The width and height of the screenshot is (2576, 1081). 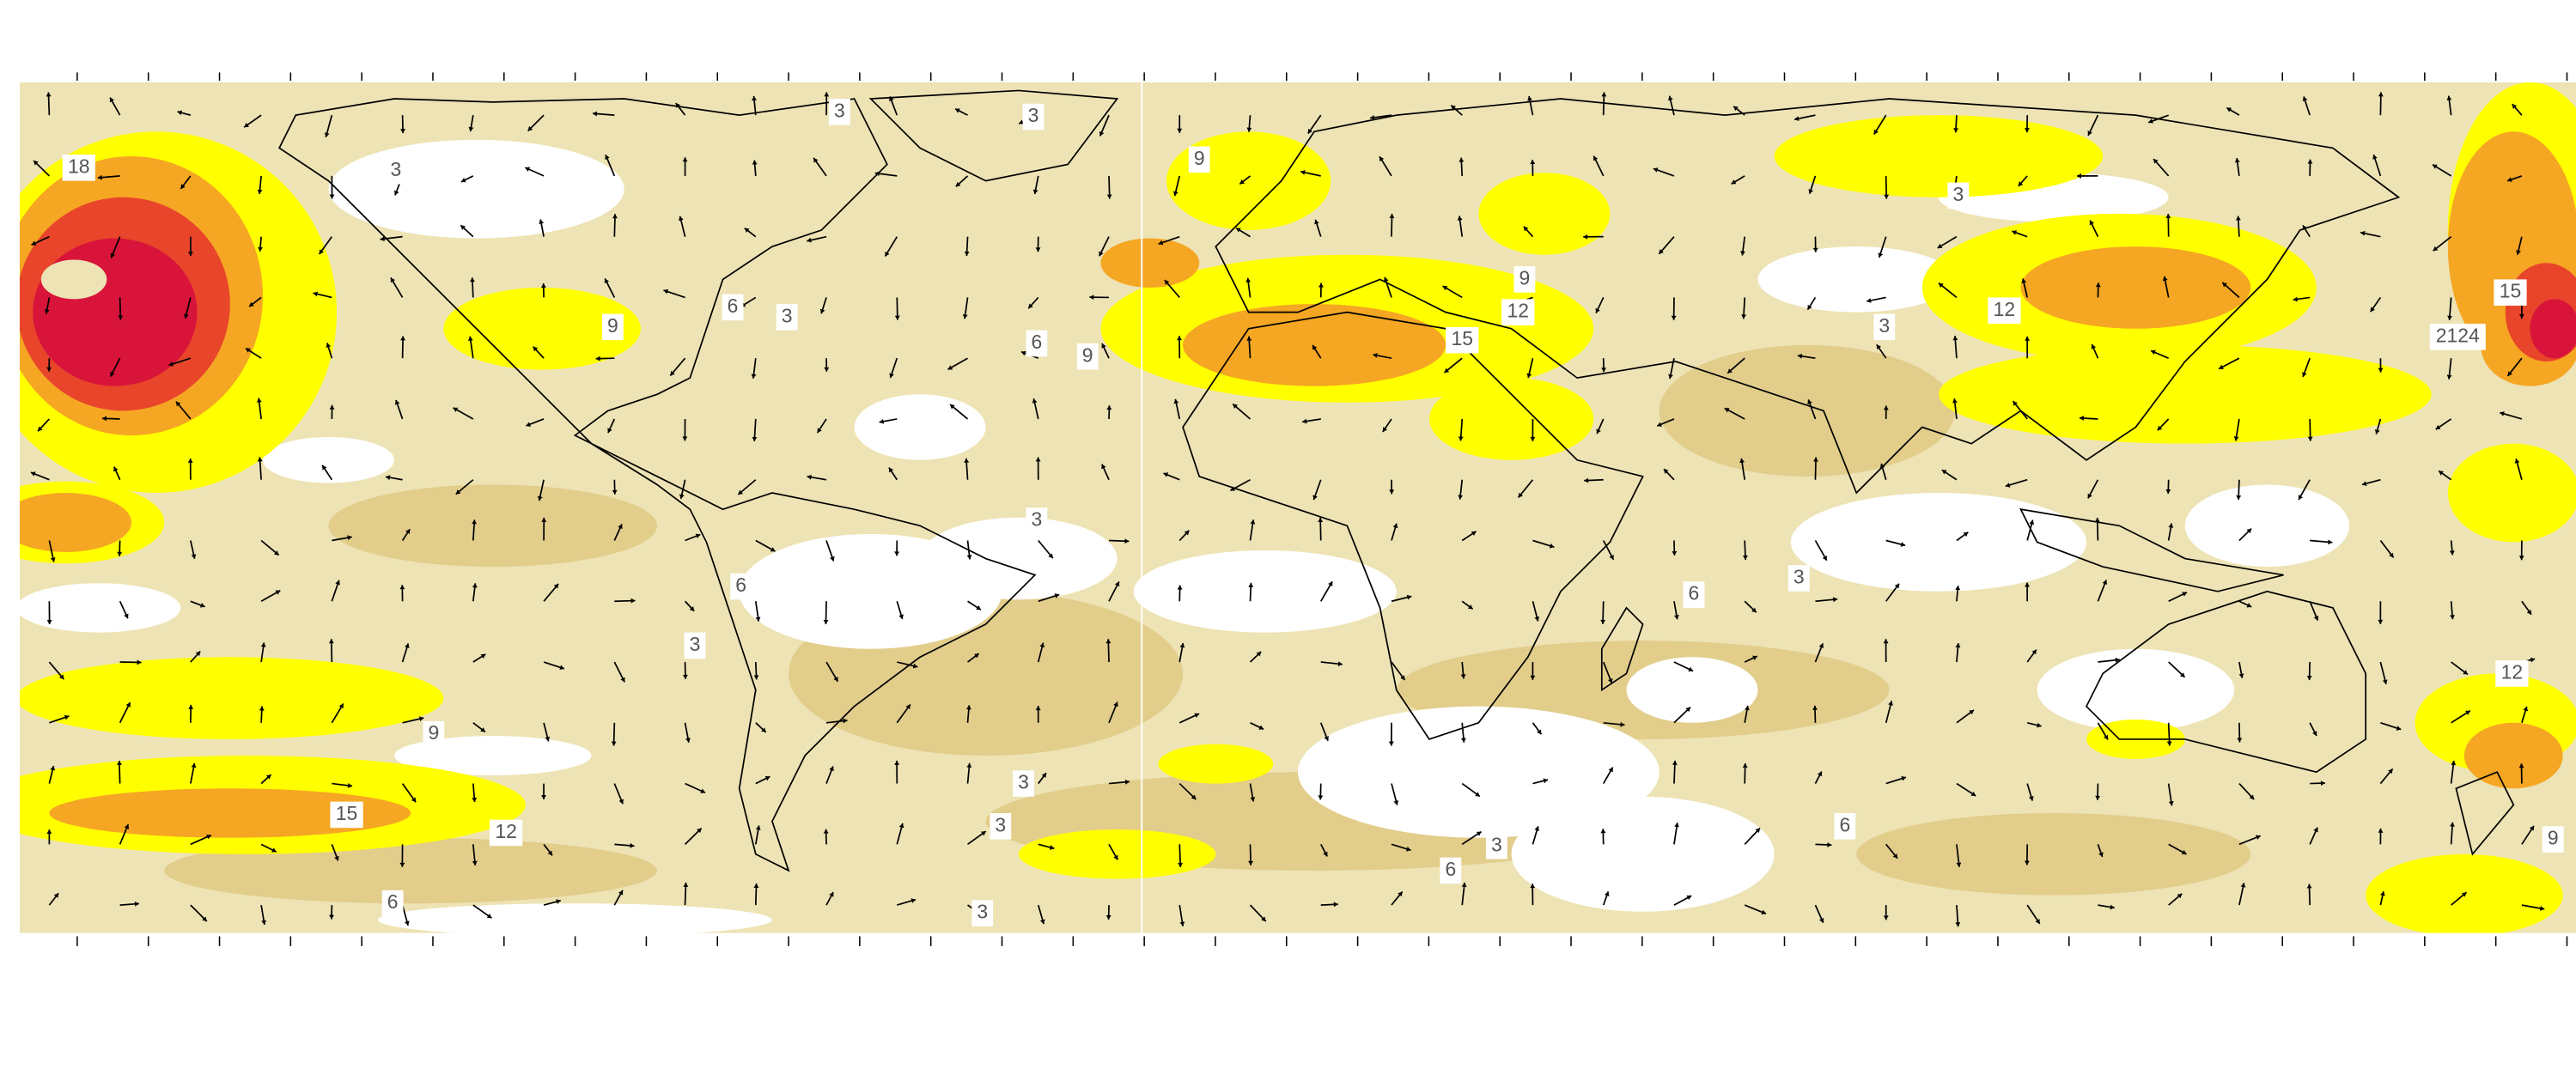 I want to click on contour-label: 18, so click(x=79, y=166).